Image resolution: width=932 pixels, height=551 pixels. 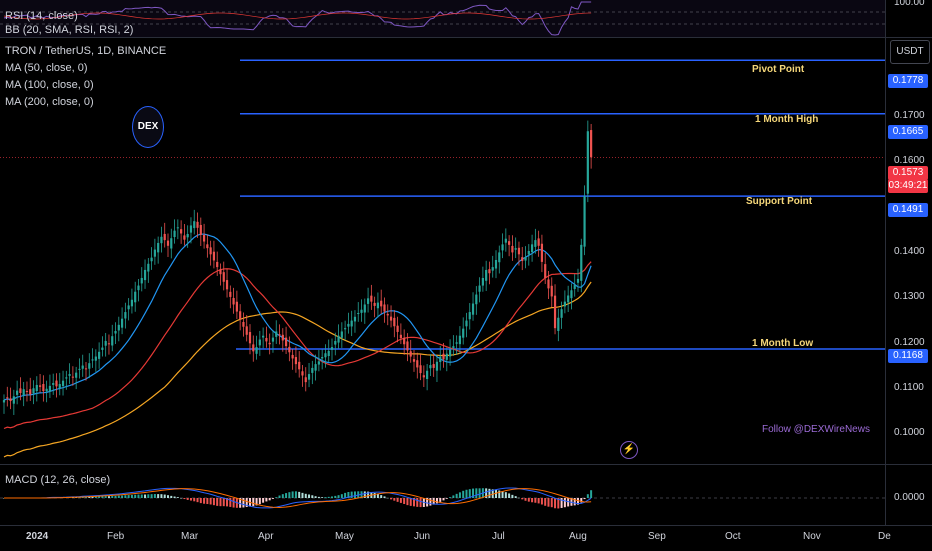 I want to click on support-point-price-tag: 0.1491, so click(x=908, y=210).